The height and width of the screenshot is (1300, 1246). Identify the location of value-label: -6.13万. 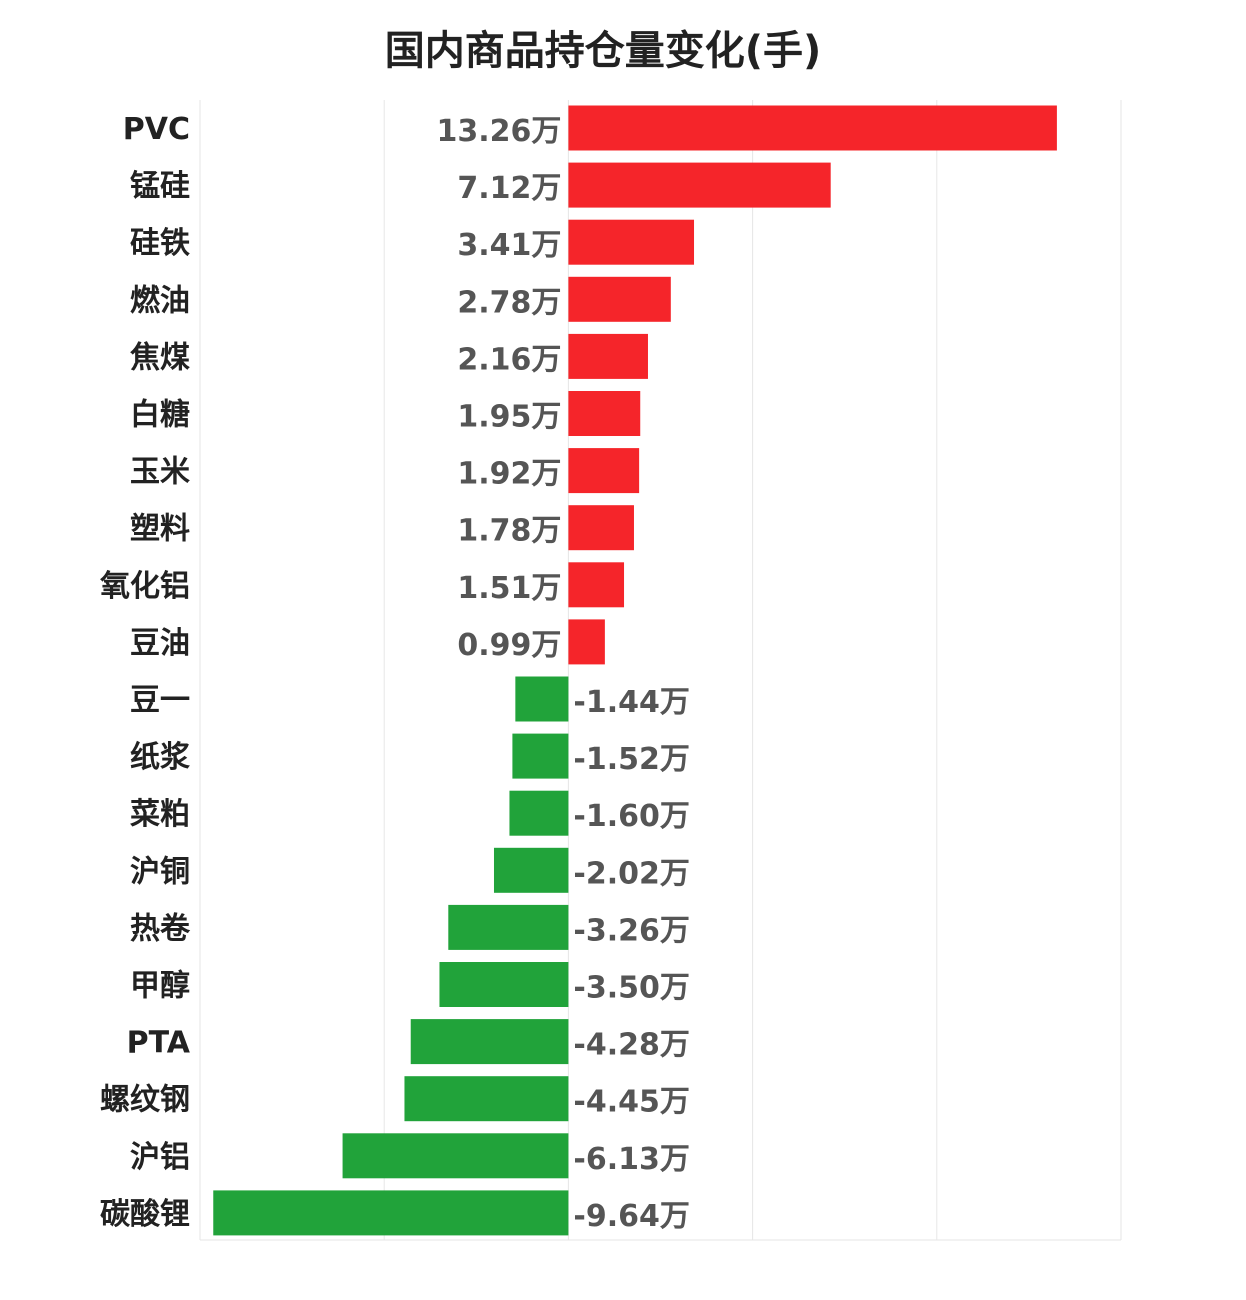
(631, 1159).